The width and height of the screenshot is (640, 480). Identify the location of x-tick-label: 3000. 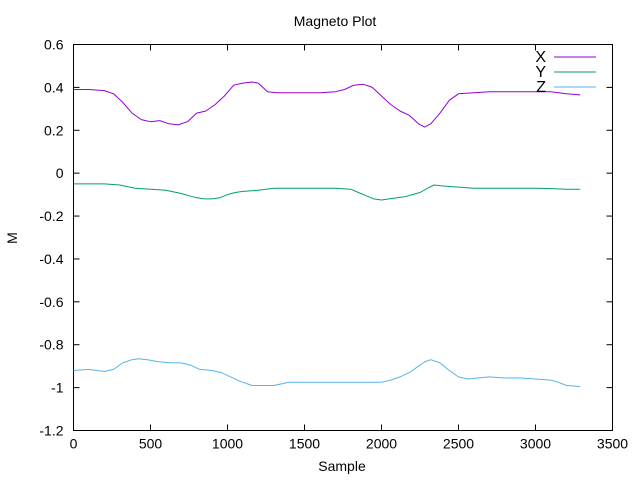
(535, 444).